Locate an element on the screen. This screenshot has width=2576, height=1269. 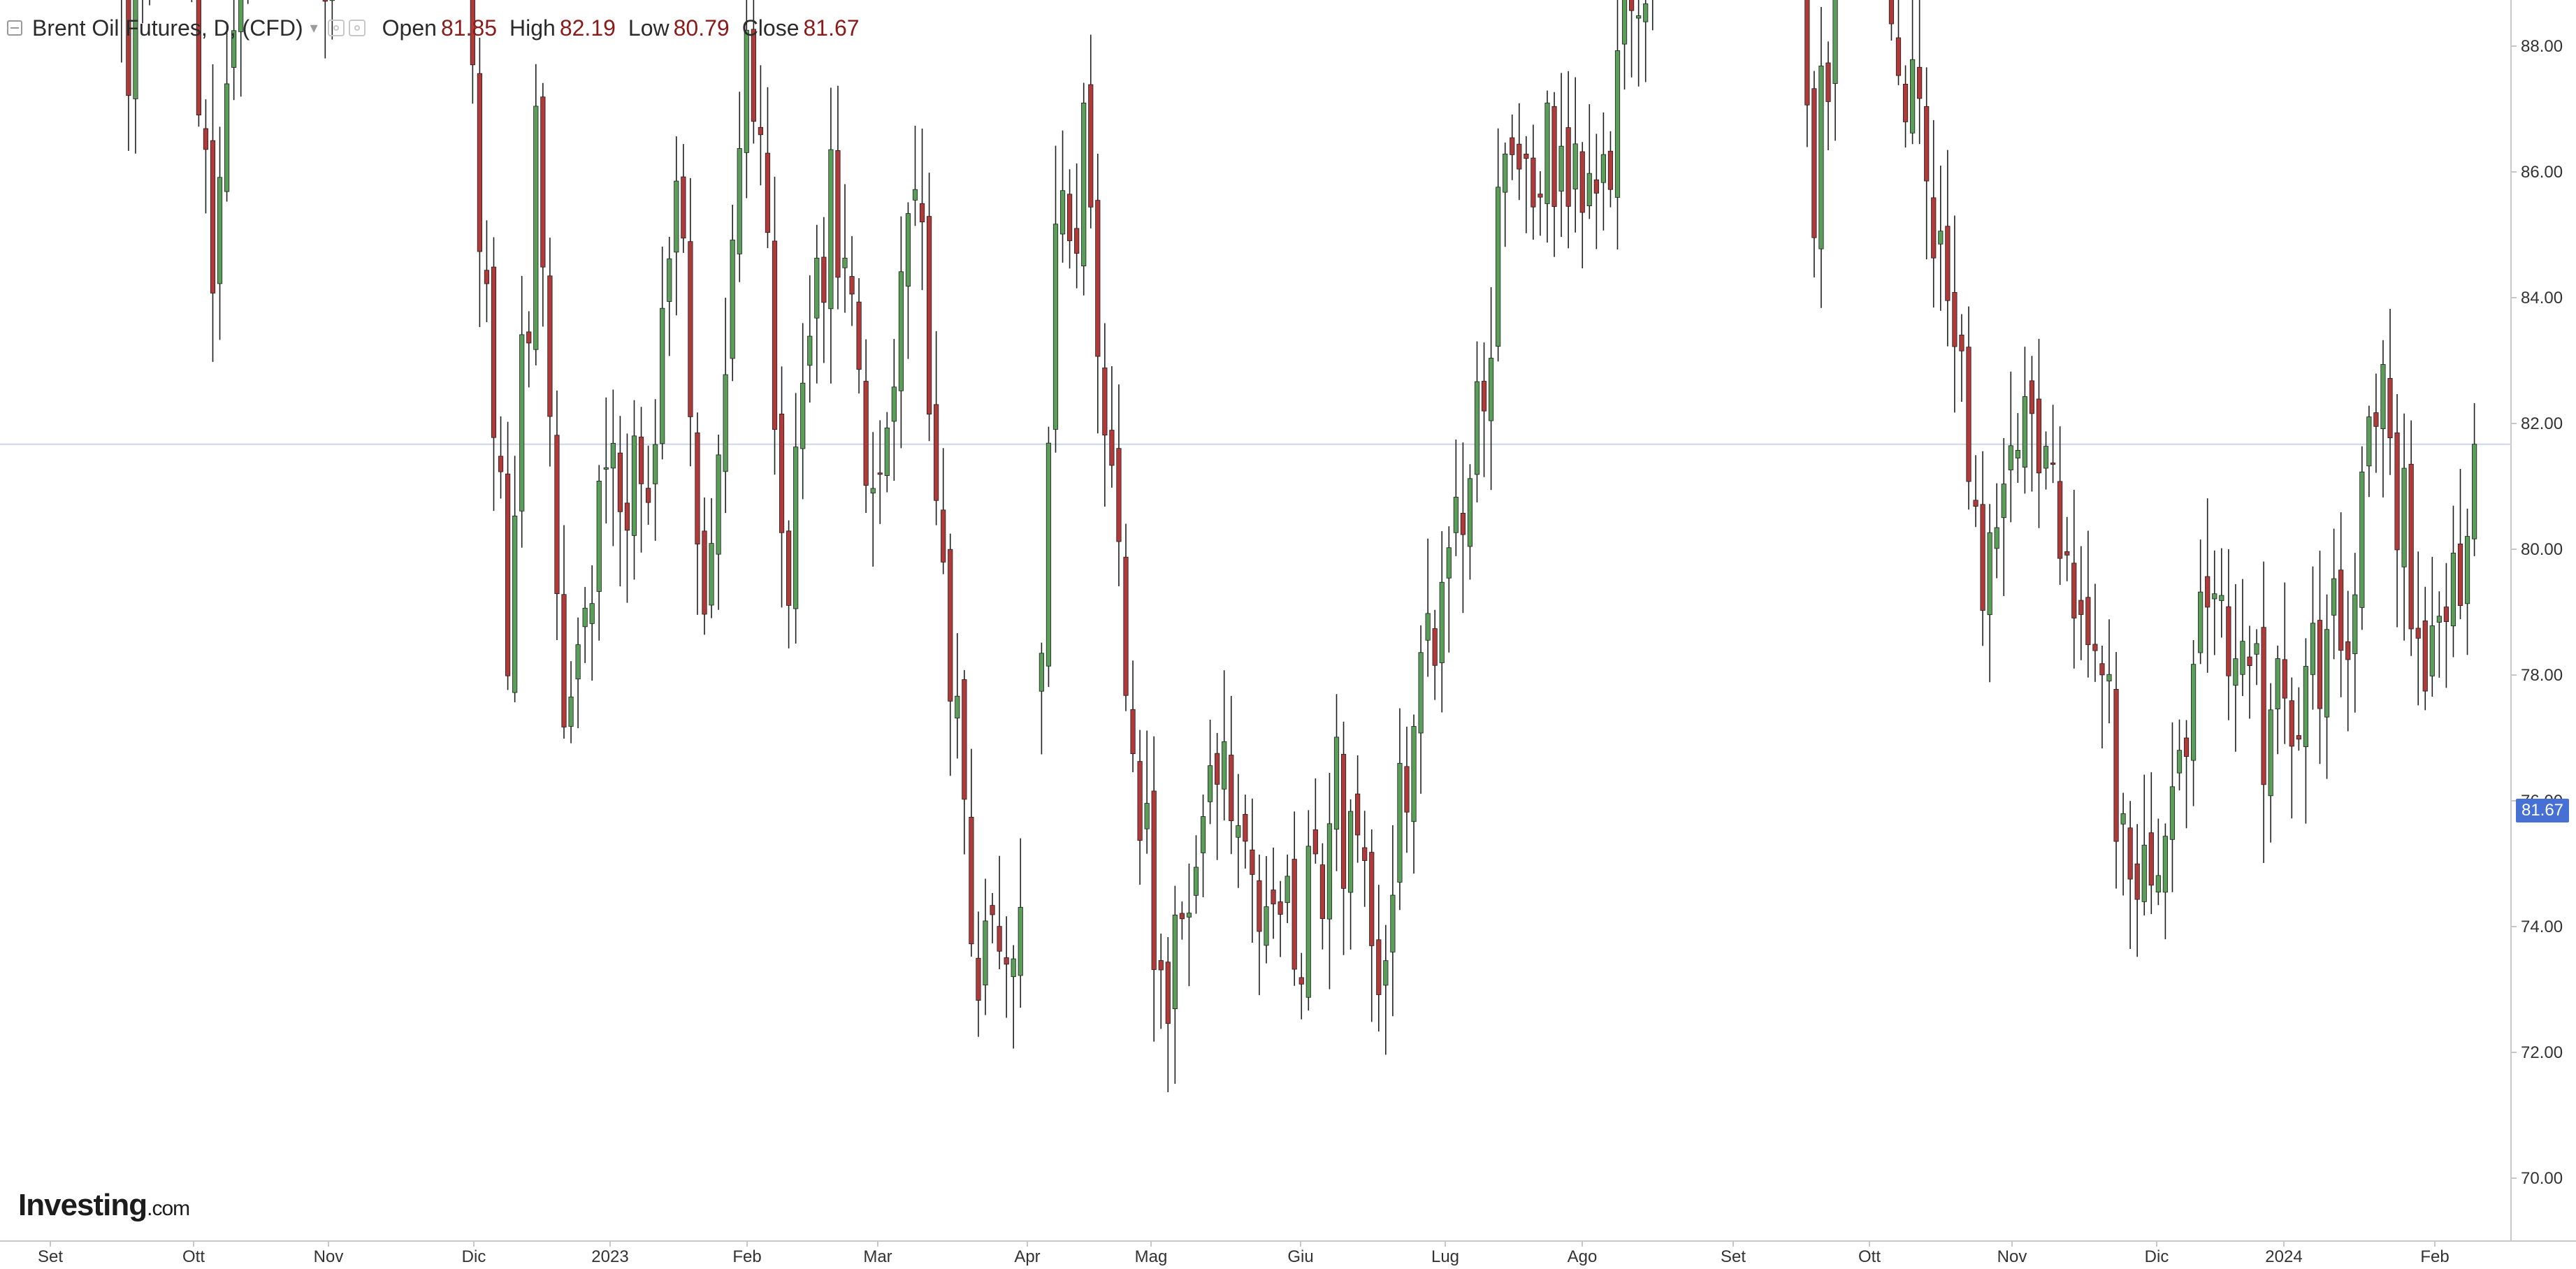
y-tick-label: 72.00 is located at coordinates (2542, 1052).